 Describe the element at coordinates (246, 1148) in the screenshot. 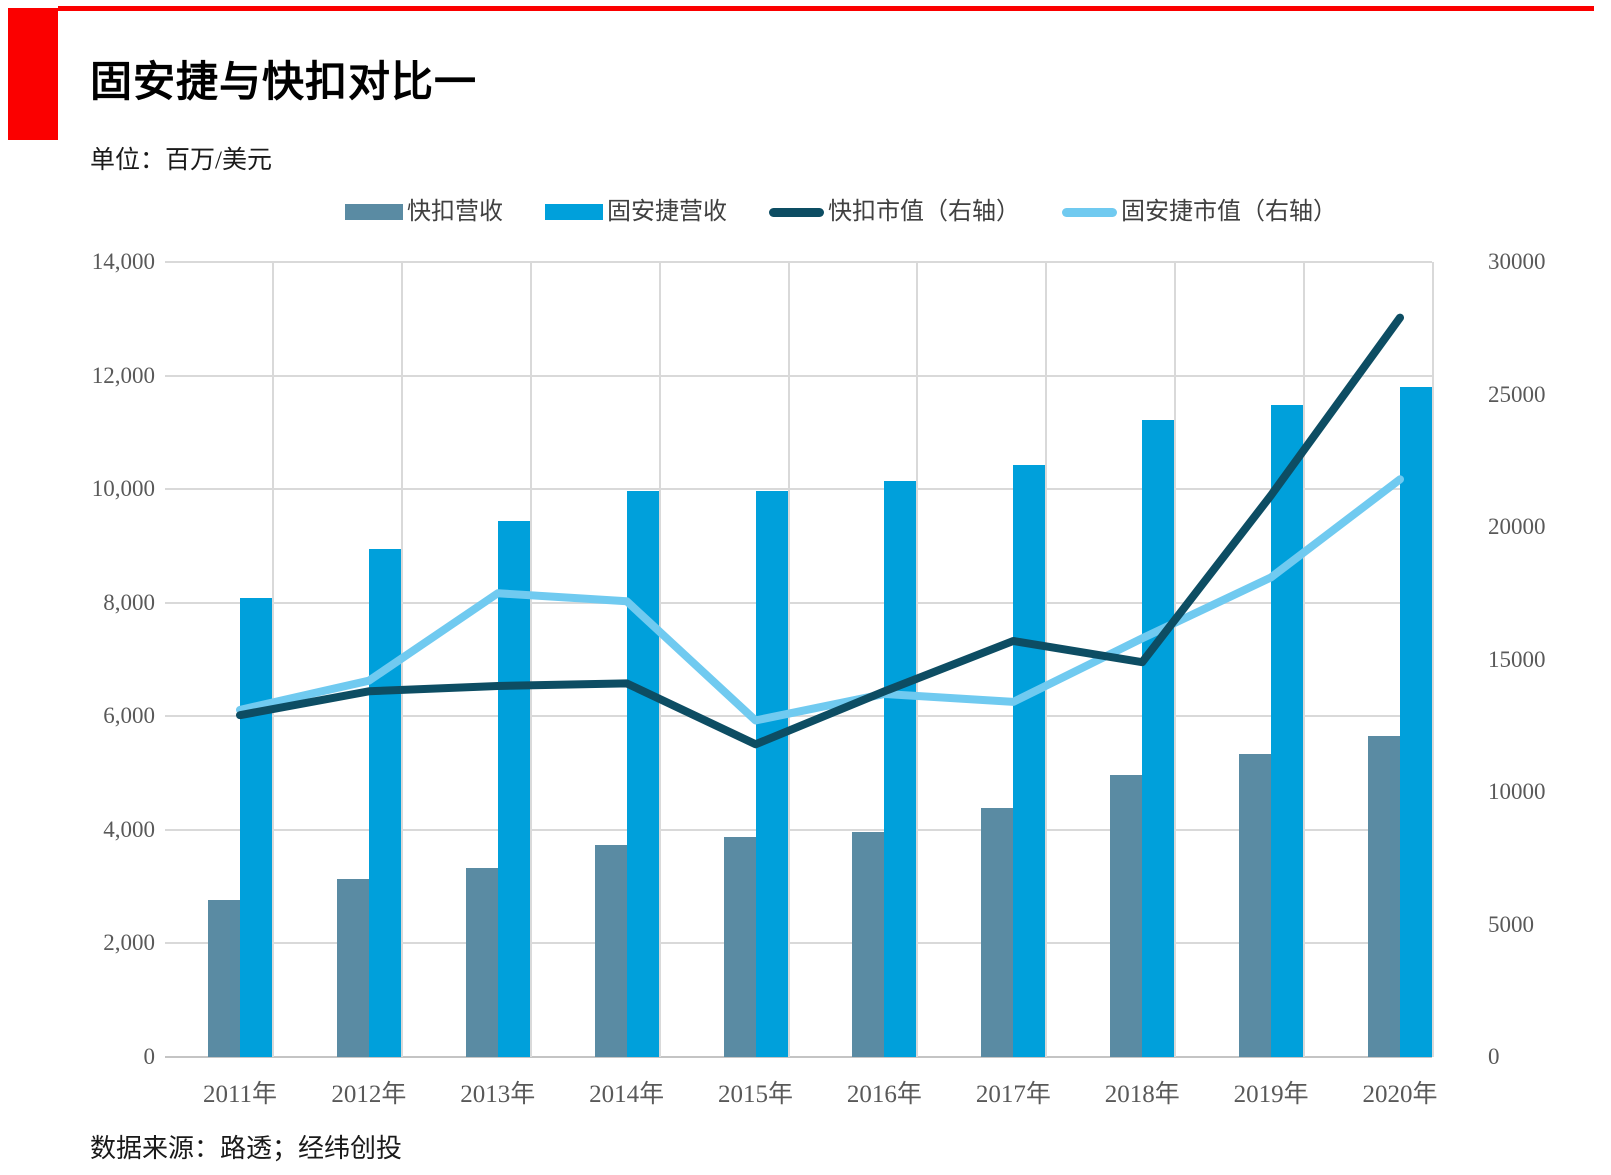

I see `source-note: 数据来源：路透；经纬创投` at that location.